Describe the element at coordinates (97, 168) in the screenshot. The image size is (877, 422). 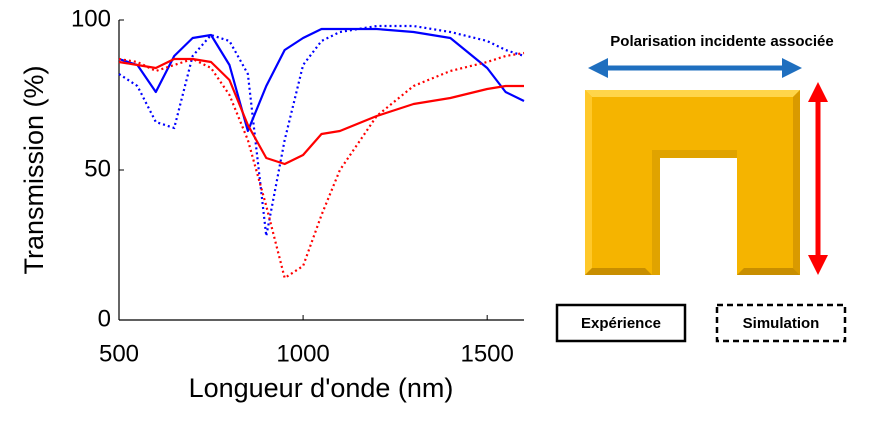
I see `y-tick-label: 50` at that location.